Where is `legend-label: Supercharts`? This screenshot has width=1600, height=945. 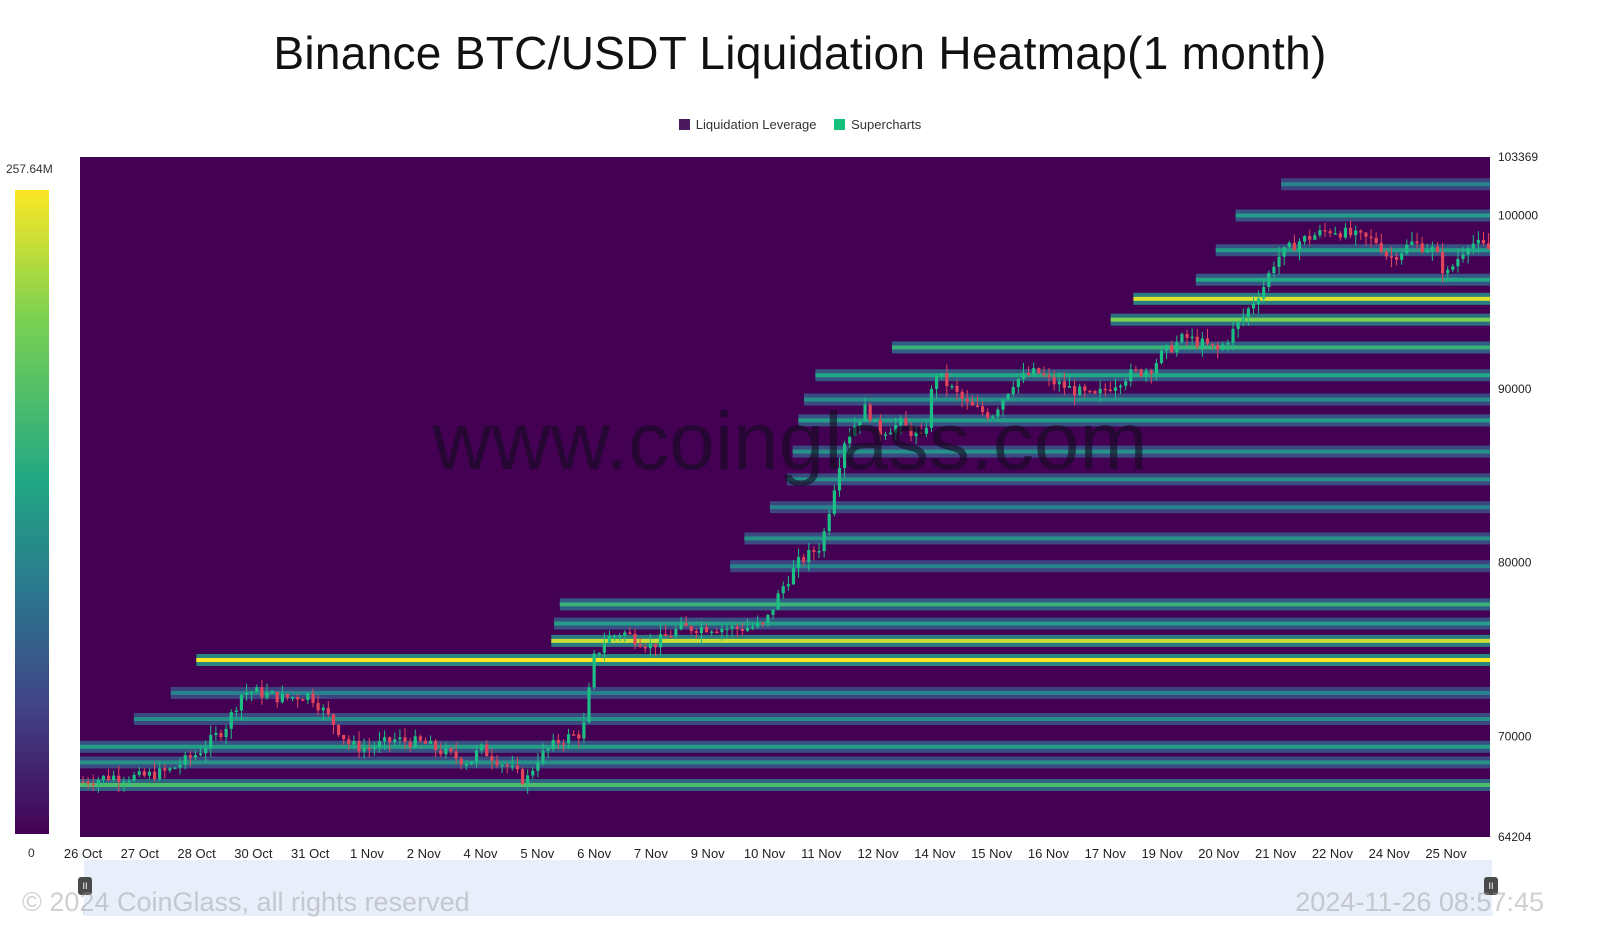 legend-label: Supercharts is located at coordinates (886, 124).